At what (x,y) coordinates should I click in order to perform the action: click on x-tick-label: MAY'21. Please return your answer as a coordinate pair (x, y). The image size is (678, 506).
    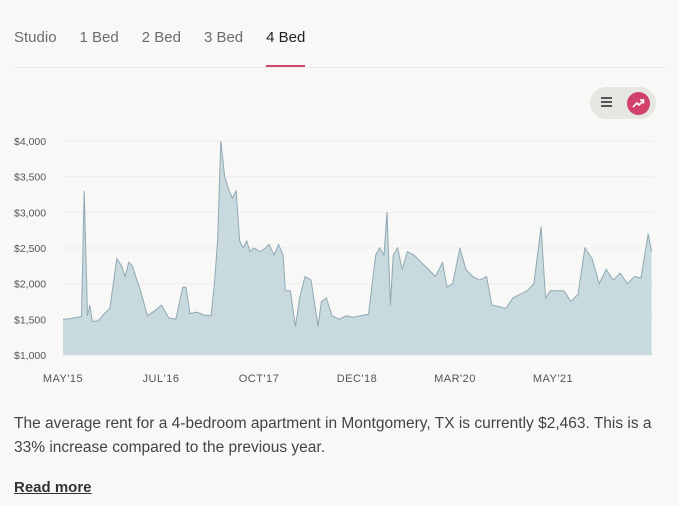
    Looking at the image, I should click on (553, 379).